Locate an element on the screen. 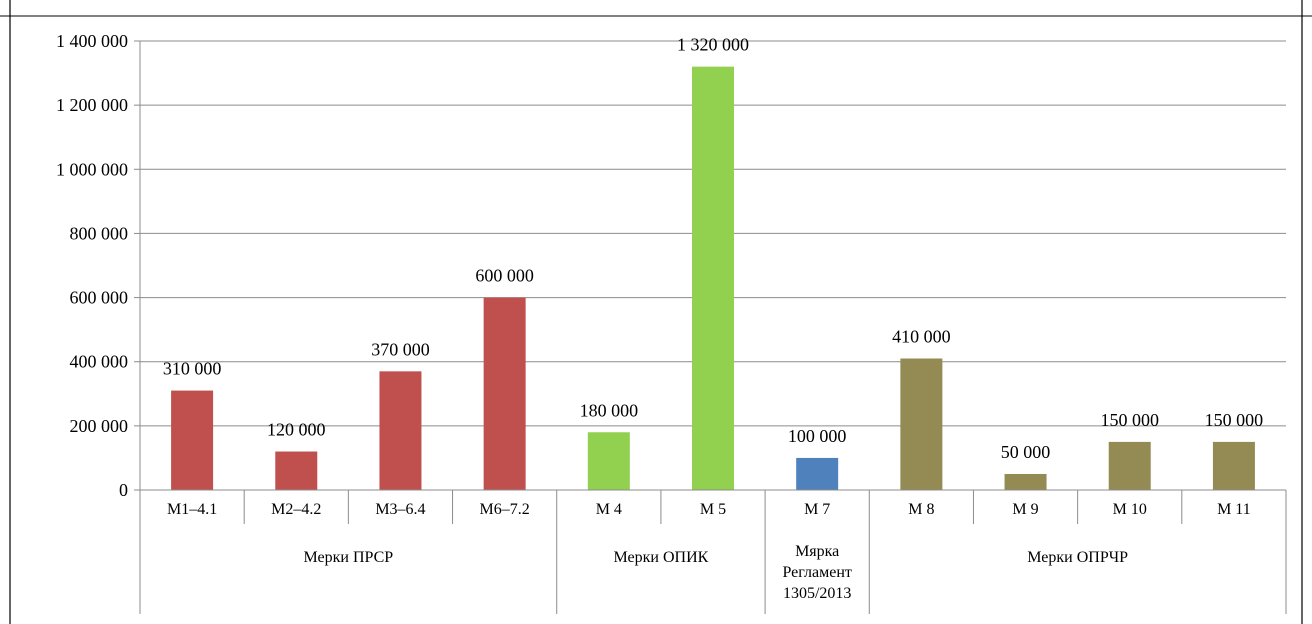  x-category-label: M1–4.1 is located at coordinates (192, 509).